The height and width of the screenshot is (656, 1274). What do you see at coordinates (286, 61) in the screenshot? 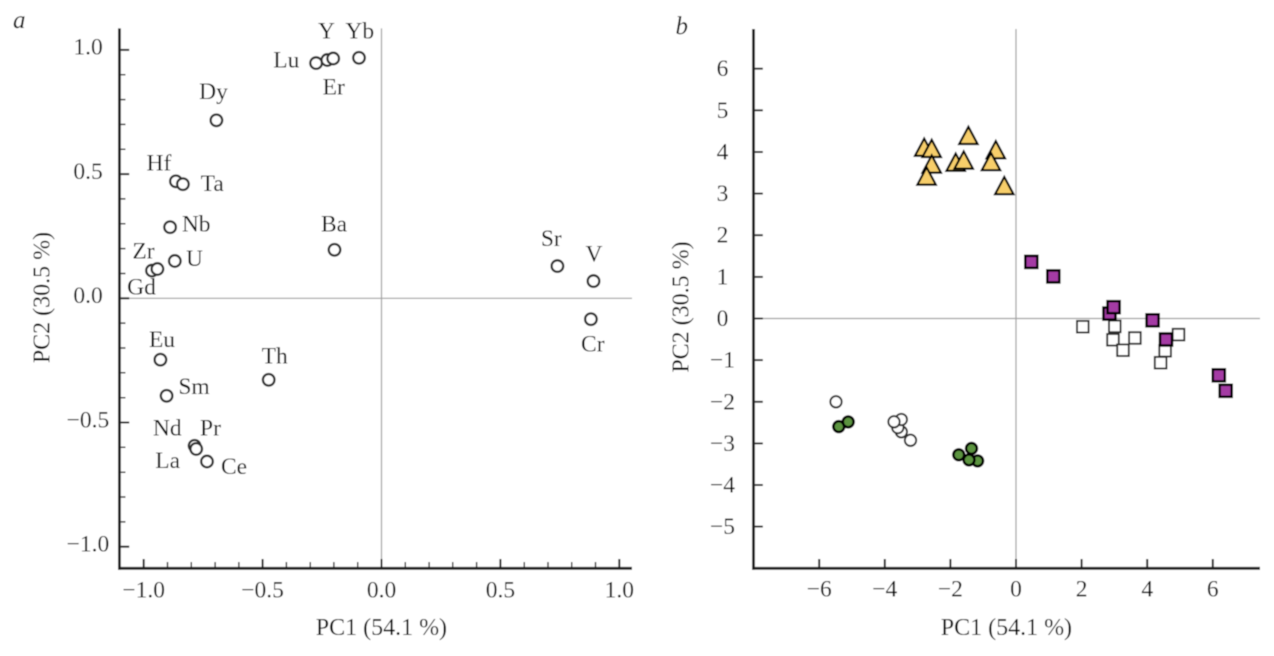
I see `svg-text: Lu` at bounding box center [286, 61].